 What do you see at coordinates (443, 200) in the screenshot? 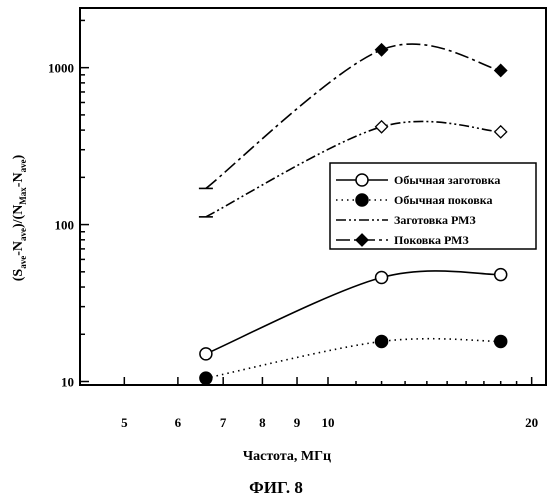
I see `legend-label: Обычная поковка` at bounding box center [443, 200].